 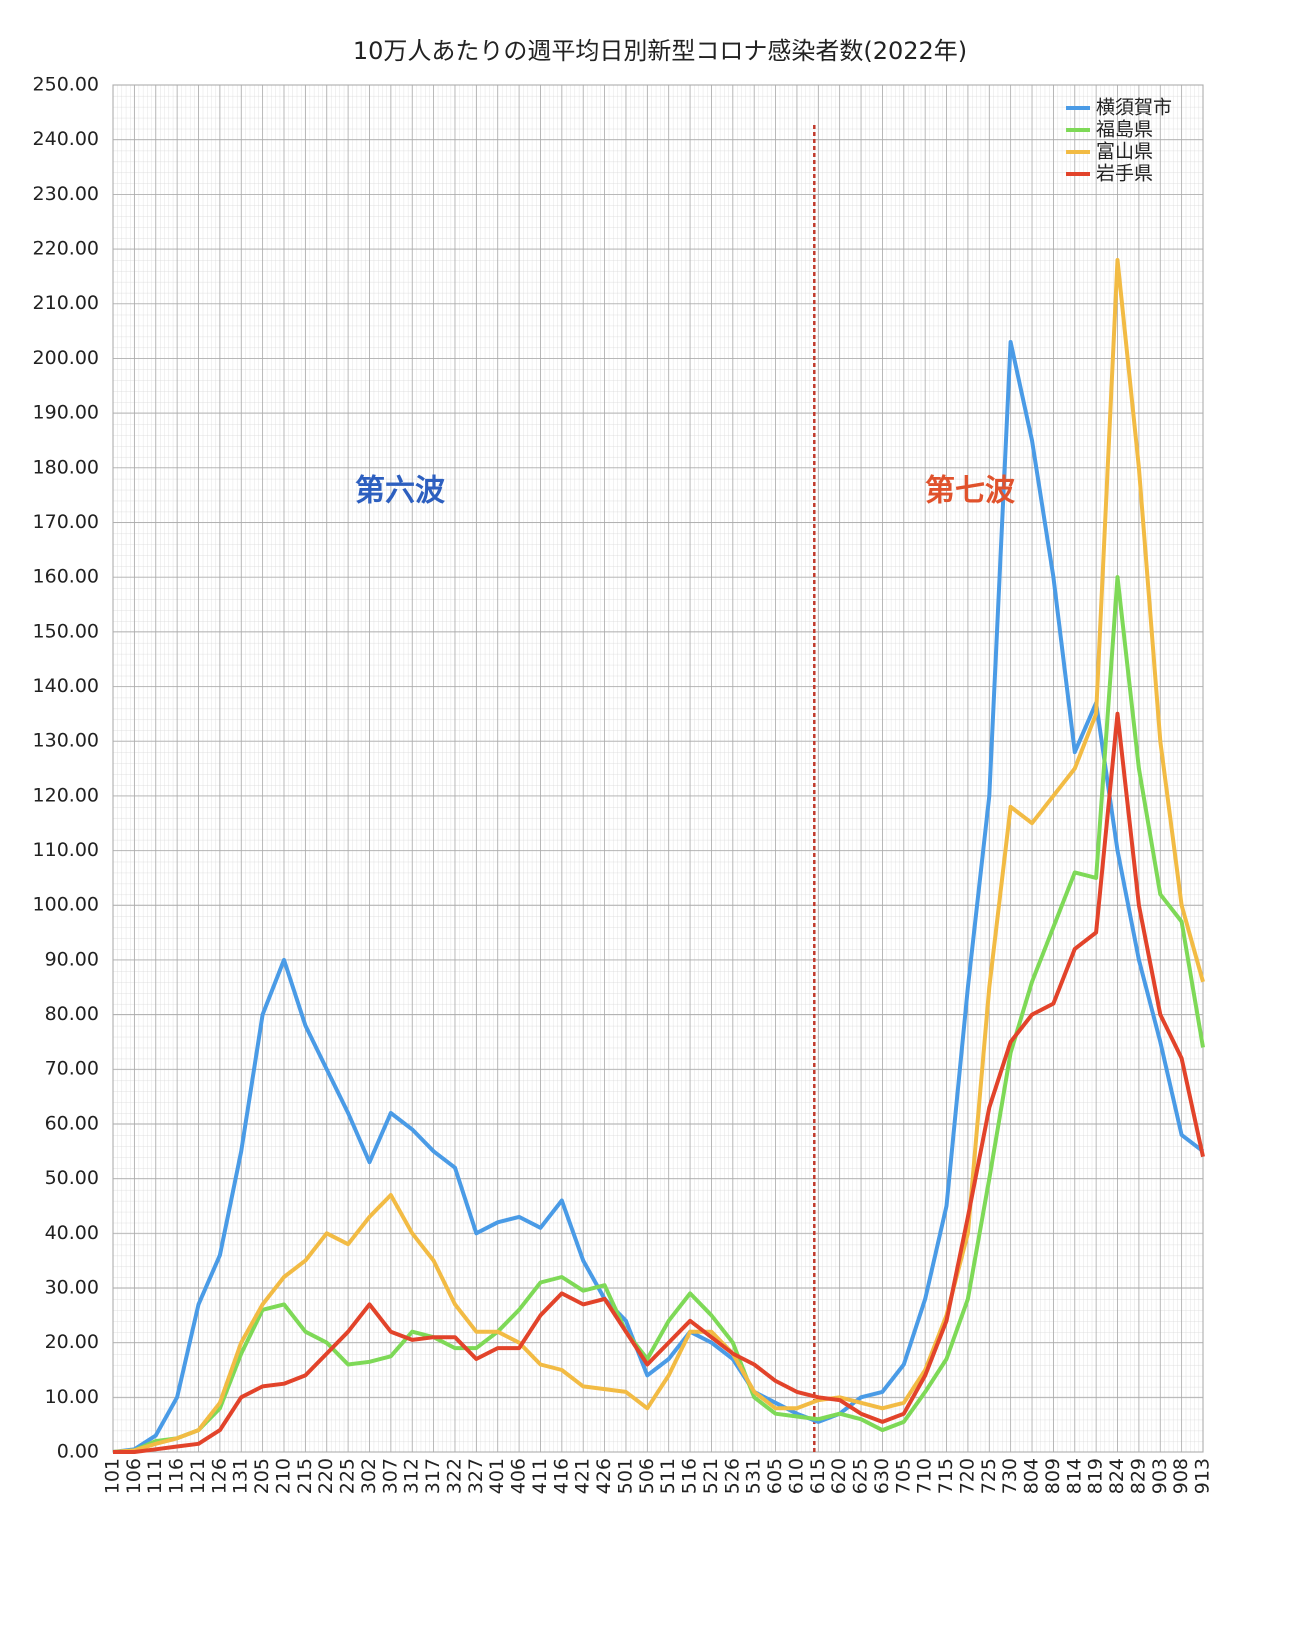 I want to click on y-tick-label: 20.00, so click(x=72, y=1342).